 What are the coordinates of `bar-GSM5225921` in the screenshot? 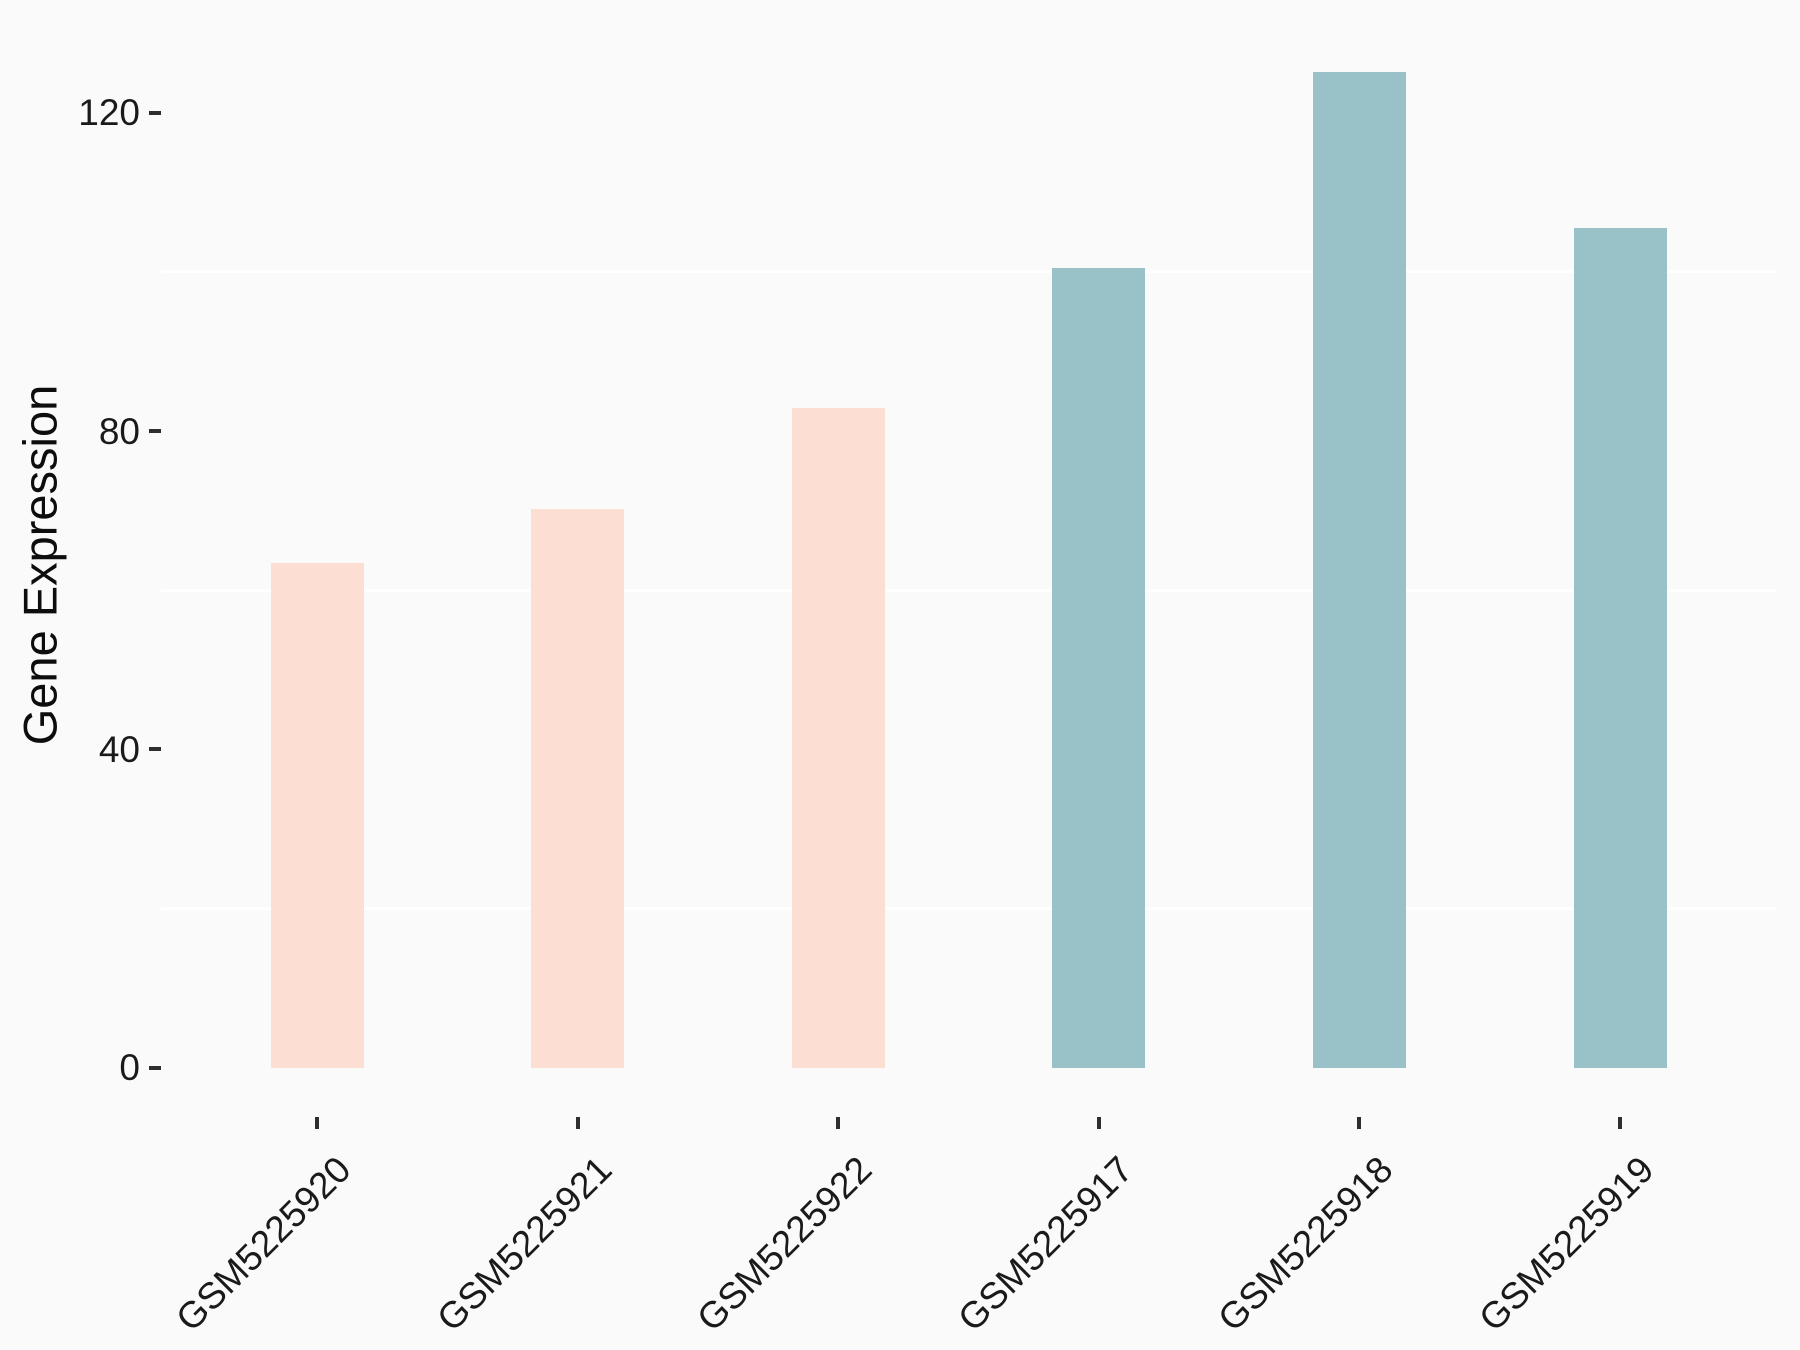 It's located at (577, 788).